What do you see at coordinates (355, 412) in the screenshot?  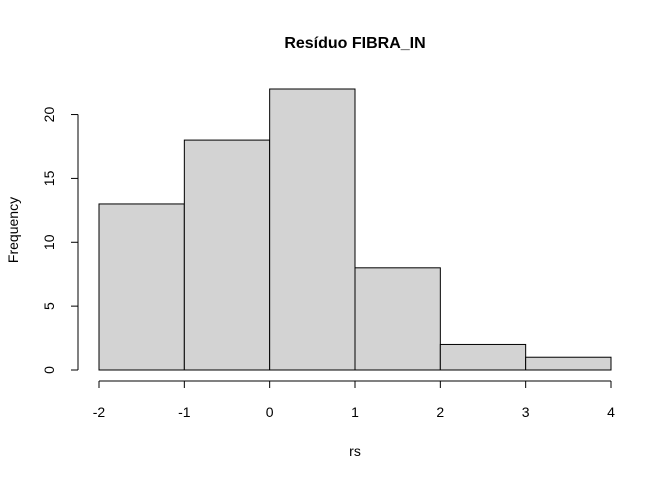 I see `x-tick-label-3: 1` at bounding box center [355, 412].